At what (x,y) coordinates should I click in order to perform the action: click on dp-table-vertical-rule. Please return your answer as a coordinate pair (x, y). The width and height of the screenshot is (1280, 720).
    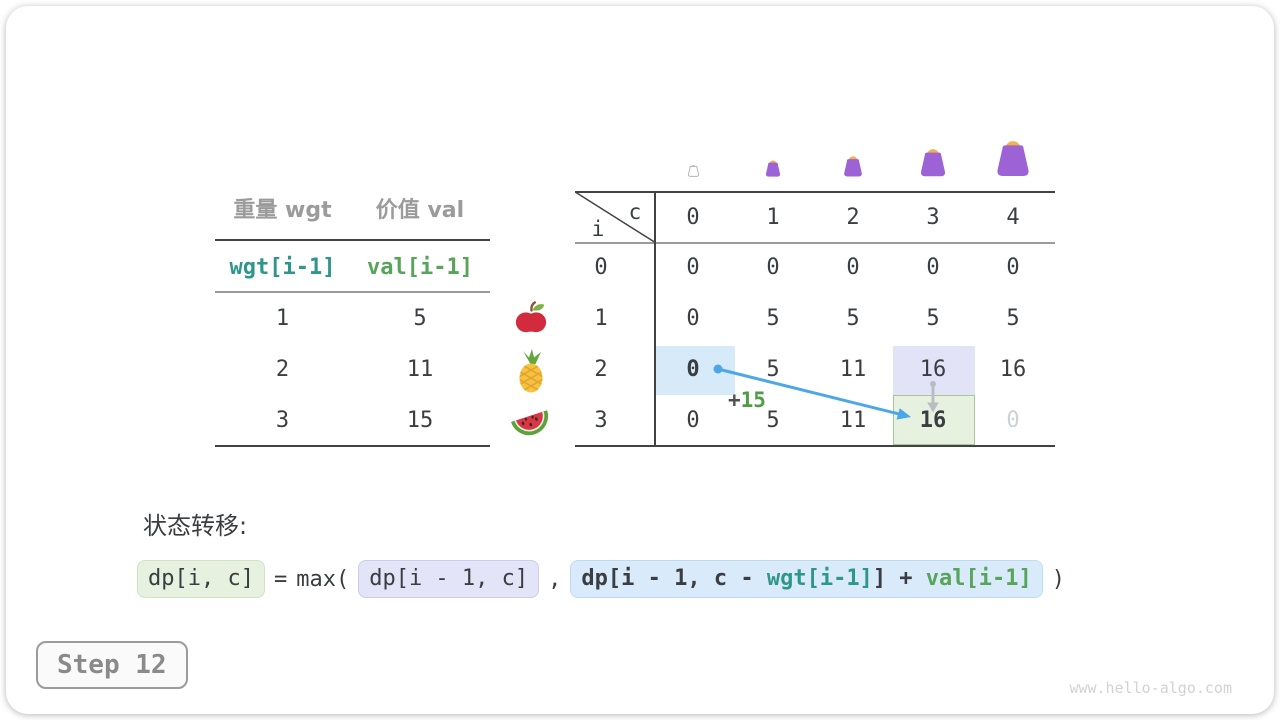
    Looking at the image, I should click on (655, 319).